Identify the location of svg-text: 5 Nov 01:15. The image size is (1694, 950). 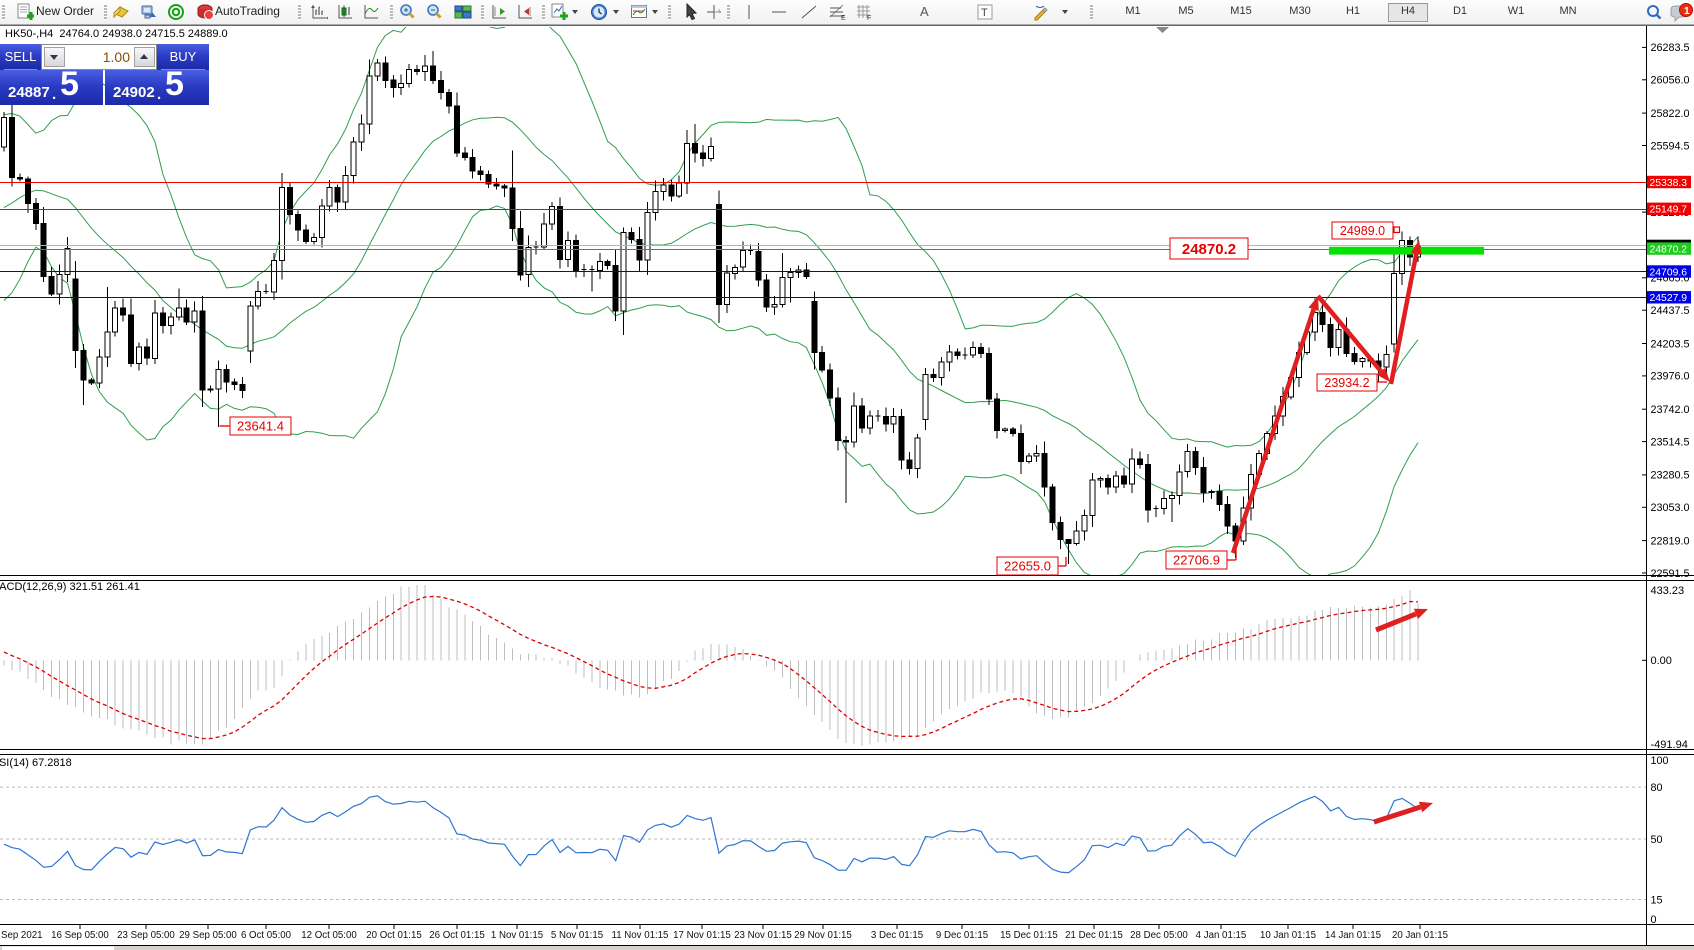
(577, 935).